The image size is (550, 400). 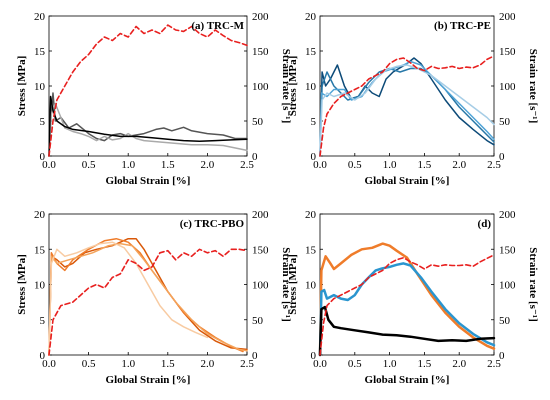 I want to click on panel-title: (b) TRC-PE, so click(x=462, y=26).